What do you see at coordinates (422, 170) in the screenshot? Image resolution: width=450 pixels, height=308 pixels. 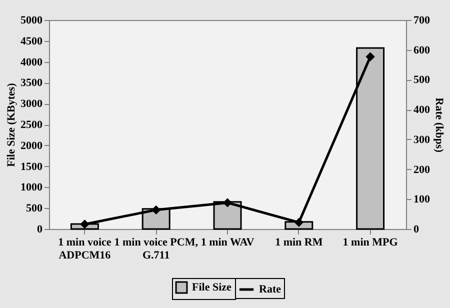 I see `y2-tick-label: 200` at bounding box center [422, 170].